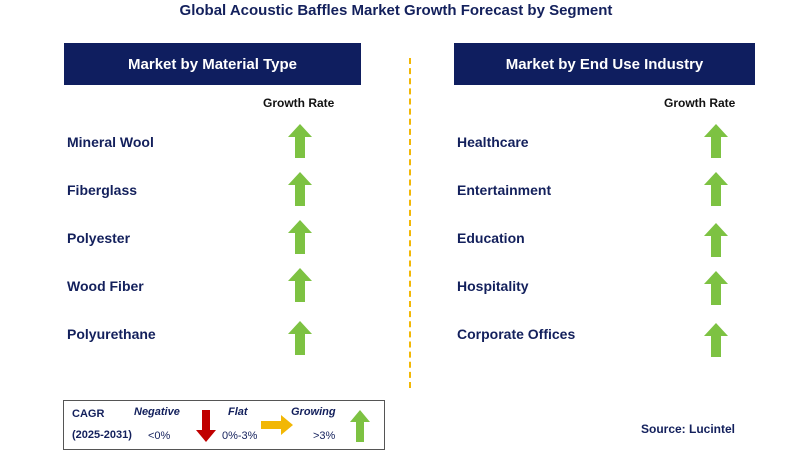 The height and width of the screenshot is (473, 792). I want to click on industry-row-label: Hospitality, so click(493, 286).